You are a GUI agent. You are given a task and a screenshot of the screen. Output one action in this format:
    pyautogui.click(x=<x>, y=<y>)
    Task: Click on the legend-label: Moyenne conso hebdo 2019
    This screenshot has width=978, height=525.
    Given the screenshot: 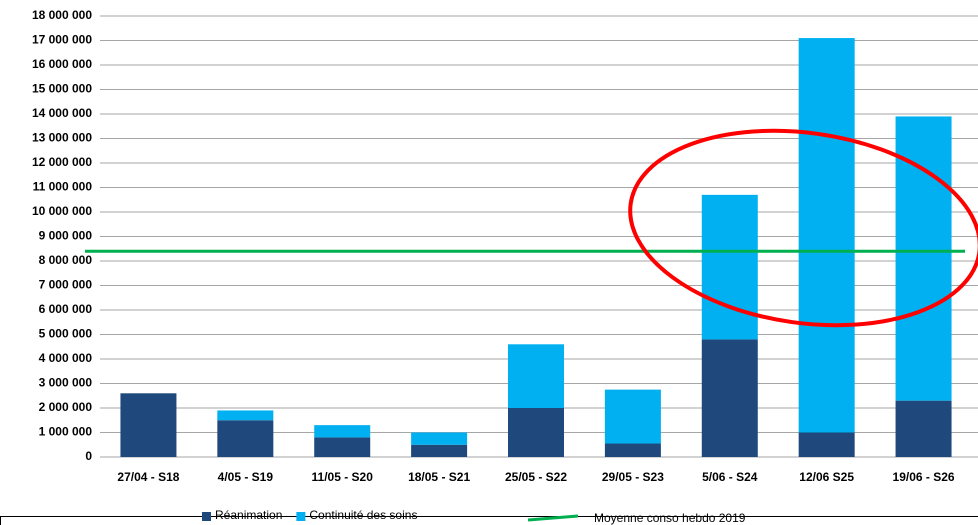 What is the action you would take?
    pyautogui.click(x=670, y=518)
    